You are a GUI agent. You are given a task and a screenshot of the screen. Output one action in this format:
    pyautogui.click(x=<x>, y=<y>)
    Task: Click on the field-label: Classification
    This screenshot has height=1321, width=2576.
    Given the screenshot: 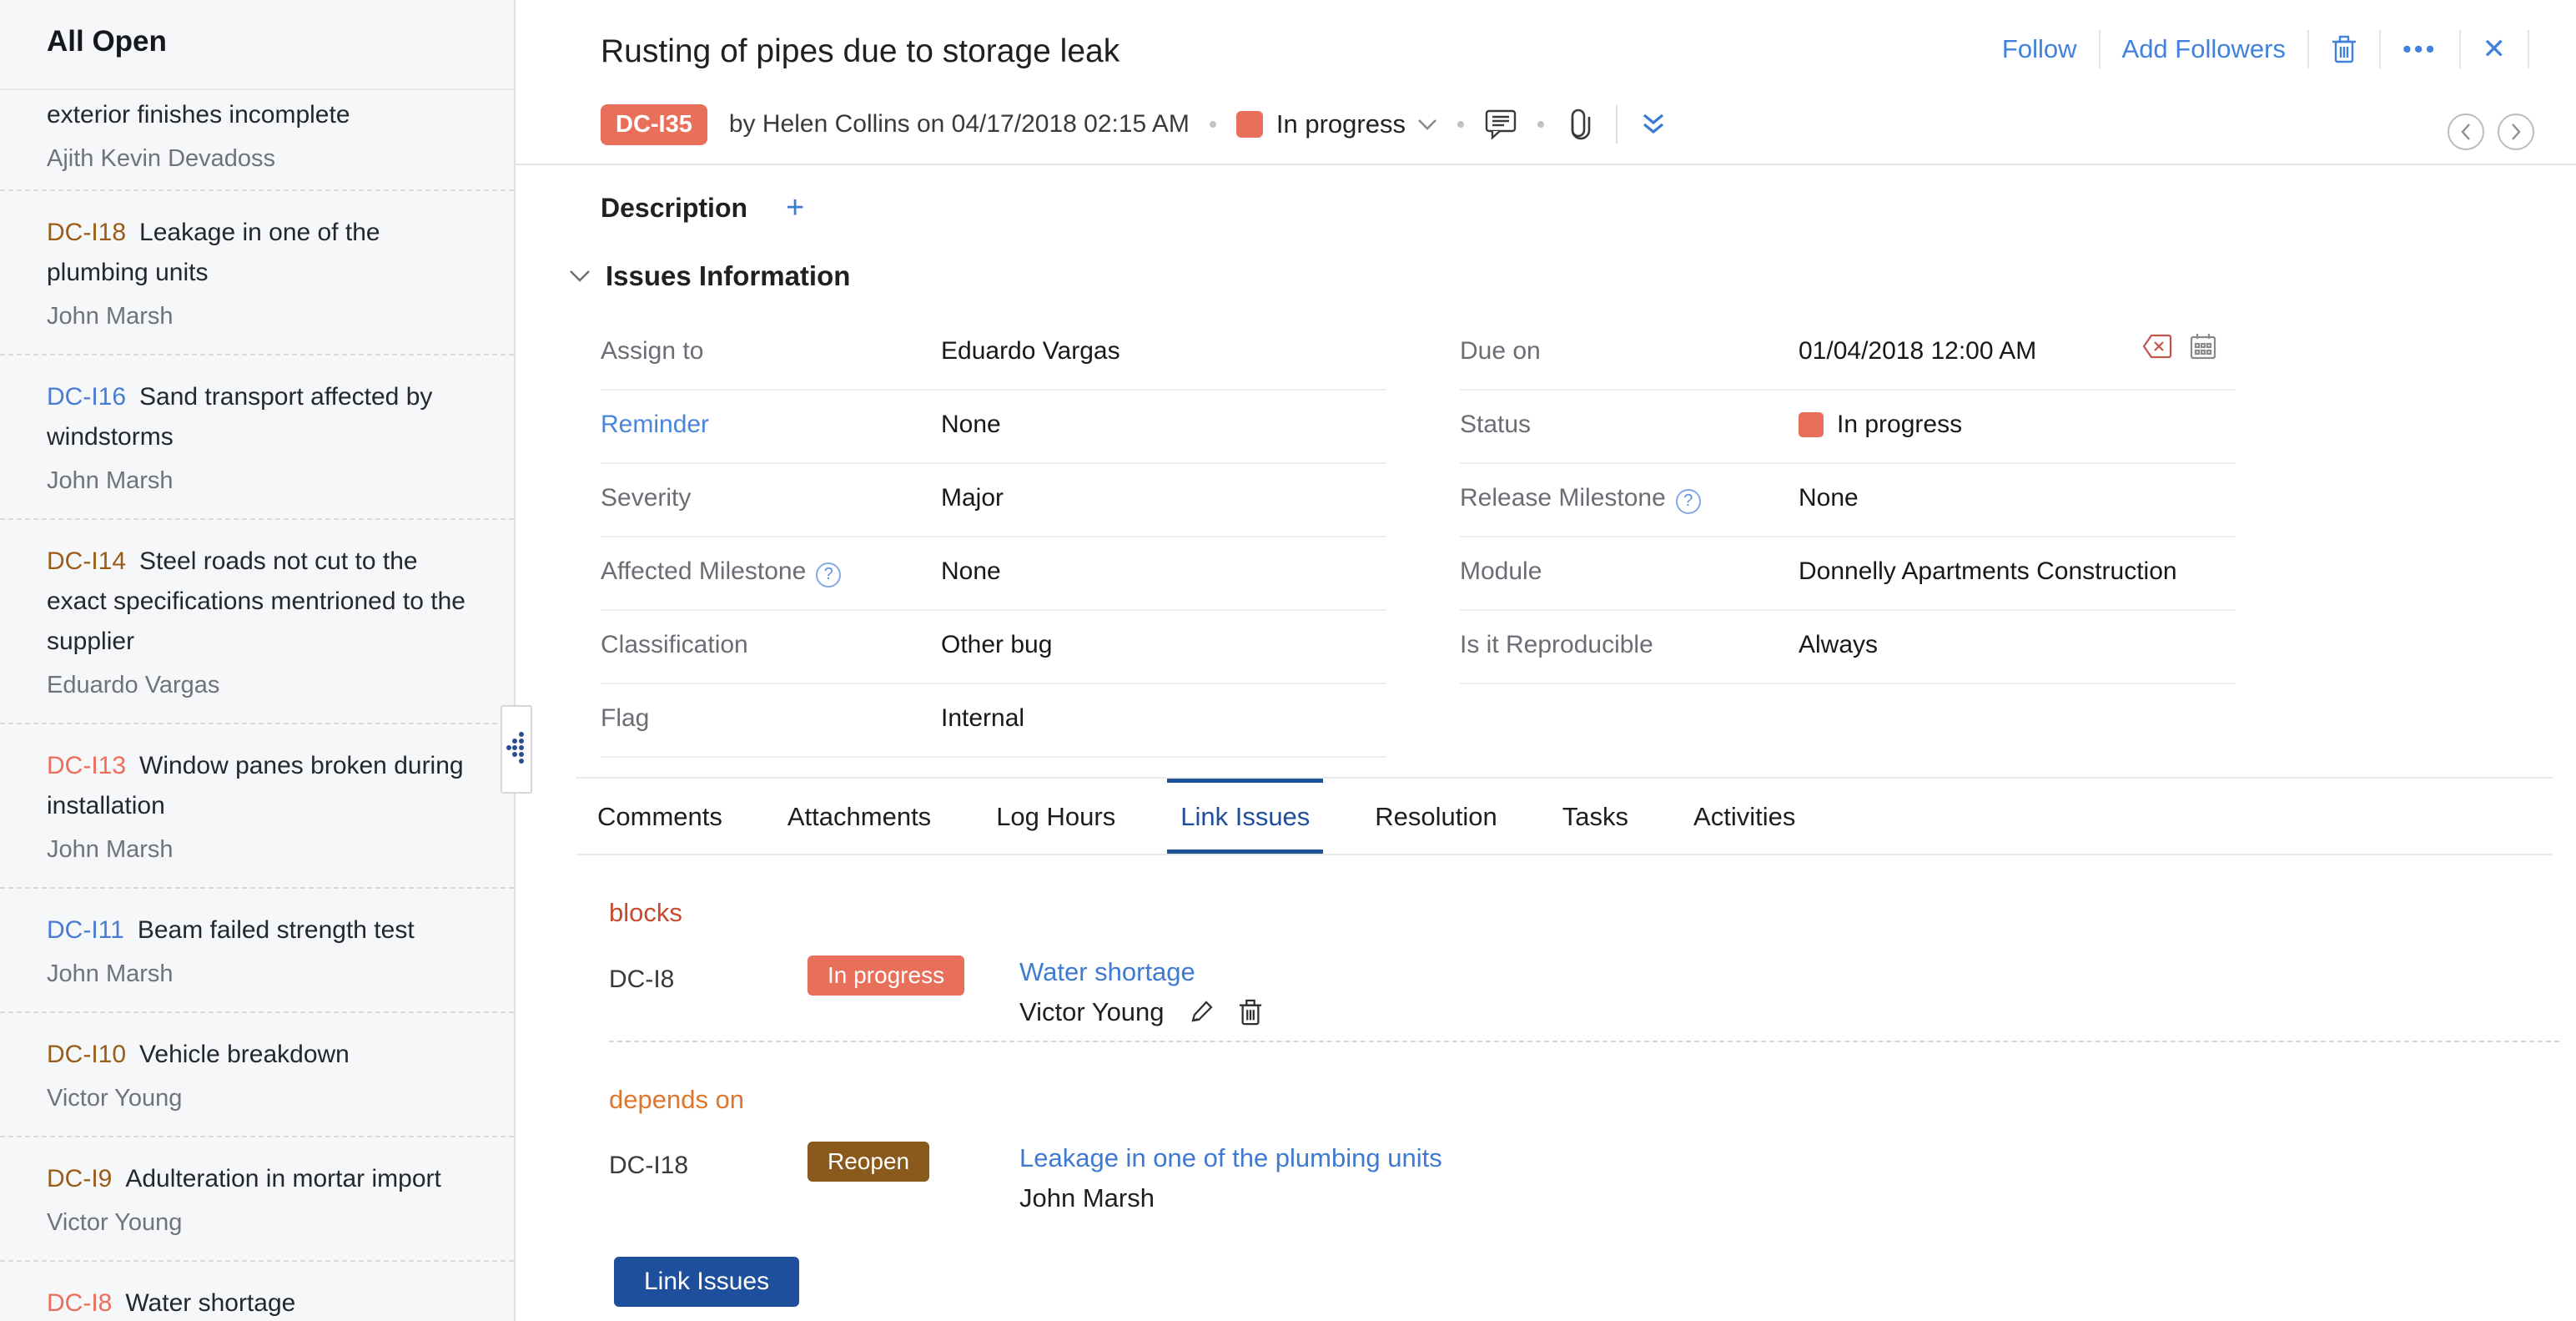 What is the action you would take?
    pyautogui.click(x=674, y=644)
    